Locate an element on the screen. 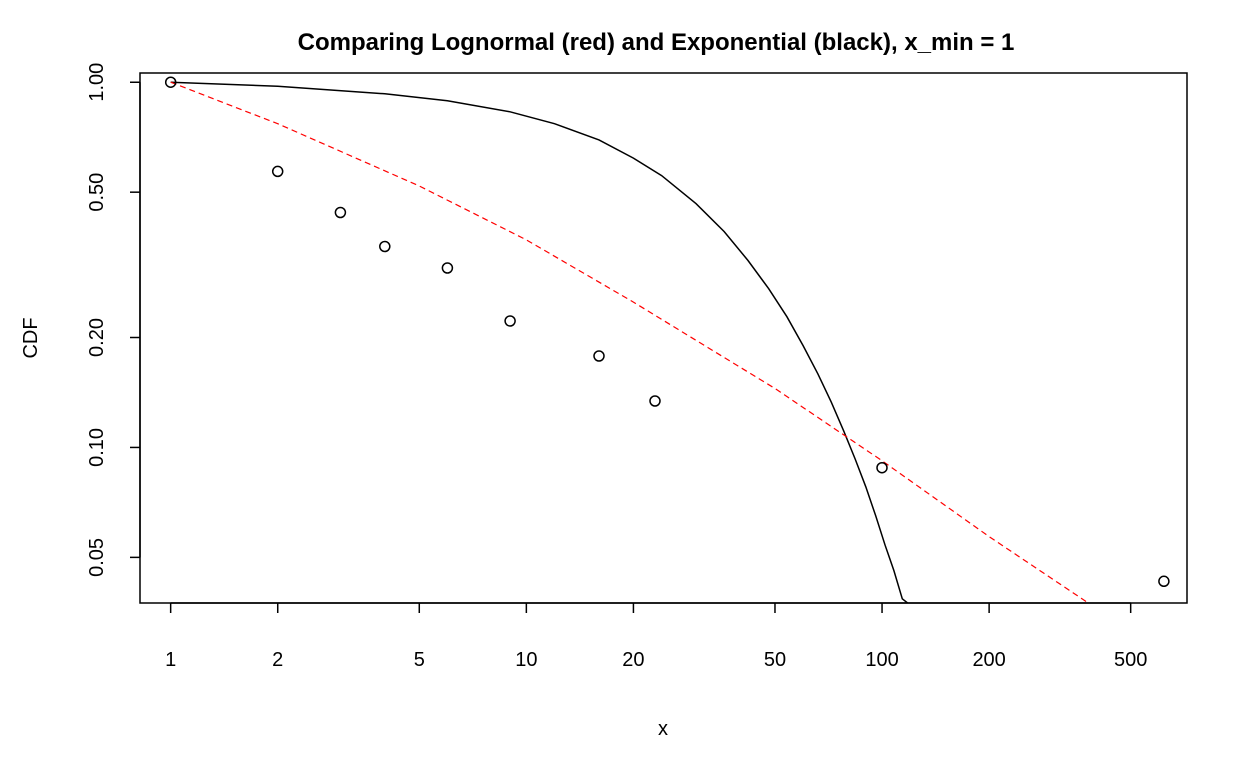  x-tick-label: 5 is located at coordinates (419, 660).